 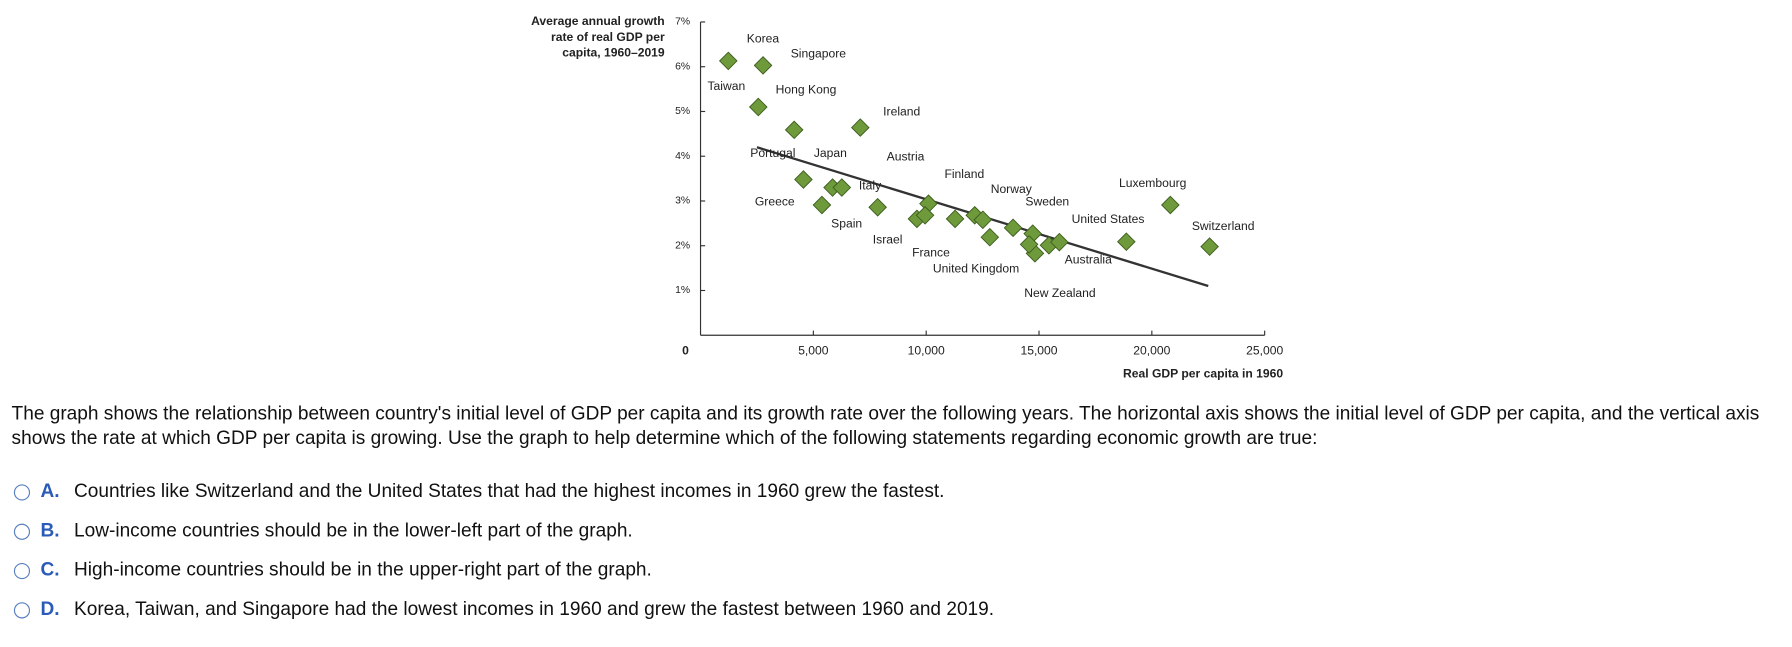 I want to click on option-letter: A., so click(x=50, y=491).